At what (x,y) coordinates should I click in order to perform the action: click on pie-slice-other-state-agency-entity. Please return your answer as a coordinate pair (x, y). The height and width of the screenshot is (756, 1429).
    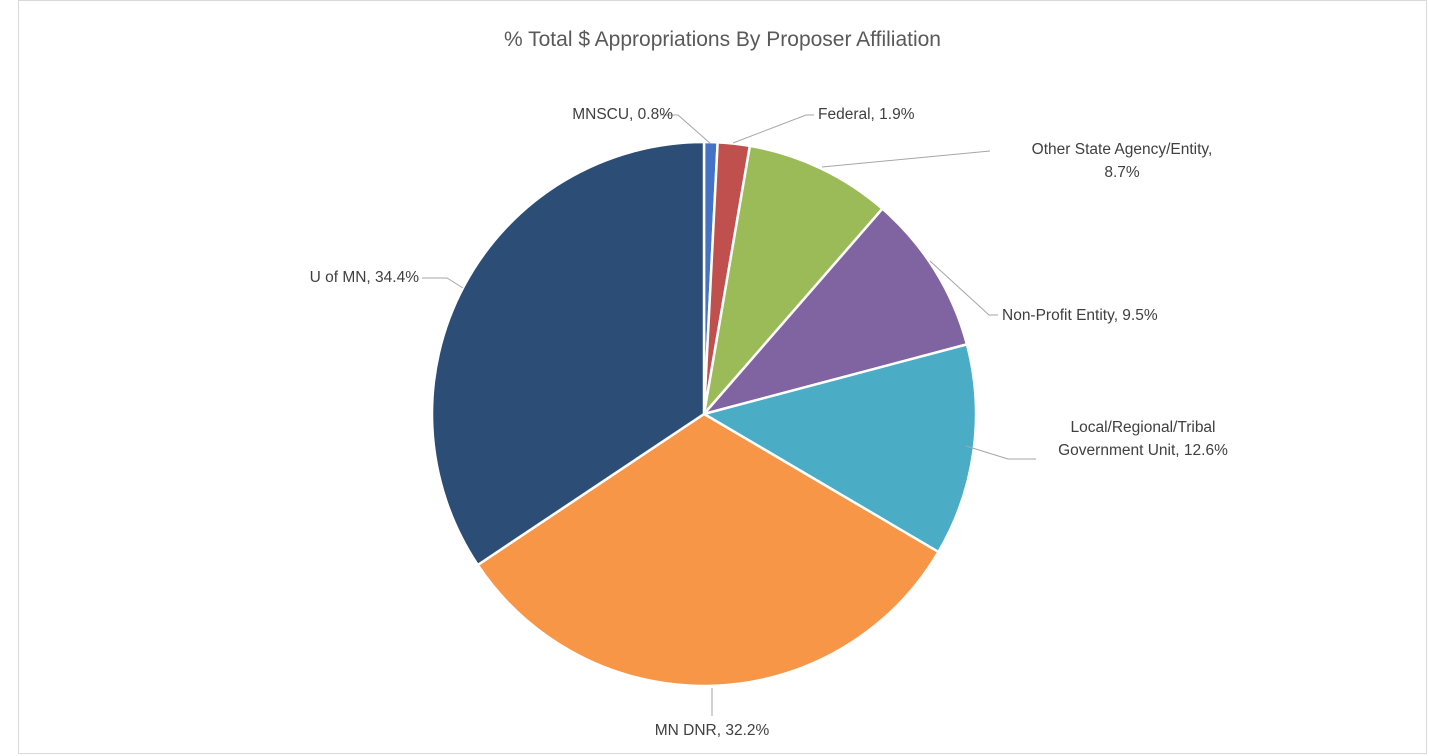
    Looking at the image, I should click on (793, 280).